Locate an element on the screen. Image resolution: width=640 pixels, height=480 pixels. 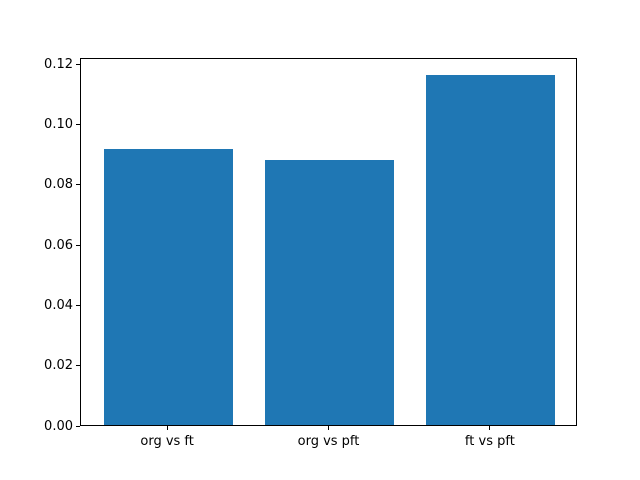
y-tick-label: 0.06 is located at coordinates (58, 245).